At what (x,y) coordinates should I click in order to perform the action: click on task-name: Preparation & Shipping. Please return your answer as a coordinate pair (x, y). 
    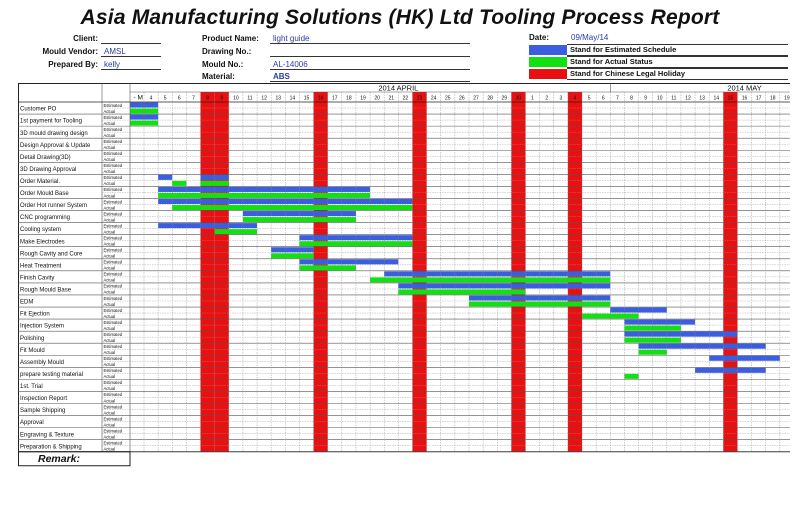
    Looking at the image, I should click on (51, 447).